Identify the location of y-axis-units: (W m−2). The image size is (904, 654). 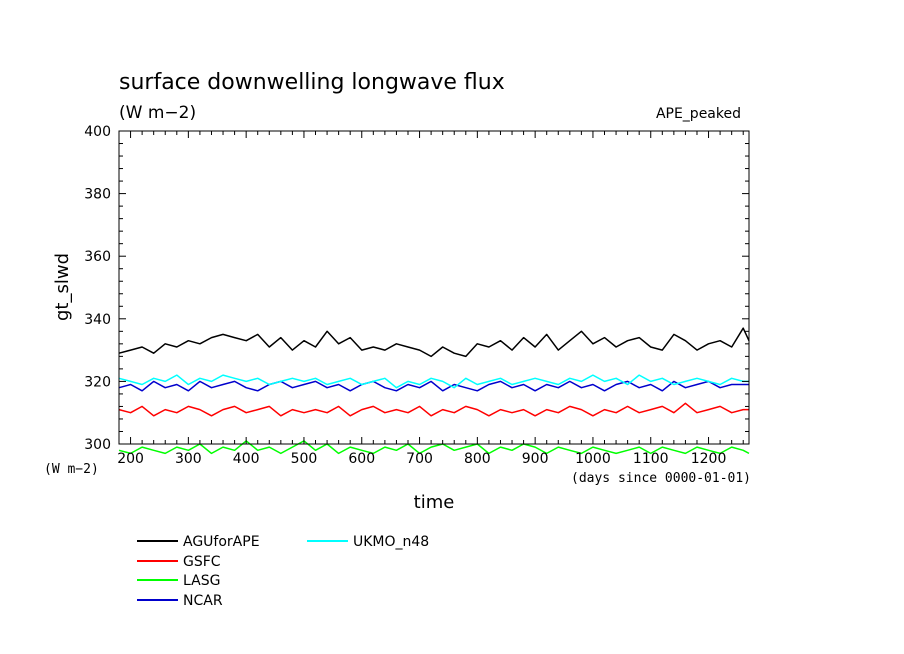
(71, 469).